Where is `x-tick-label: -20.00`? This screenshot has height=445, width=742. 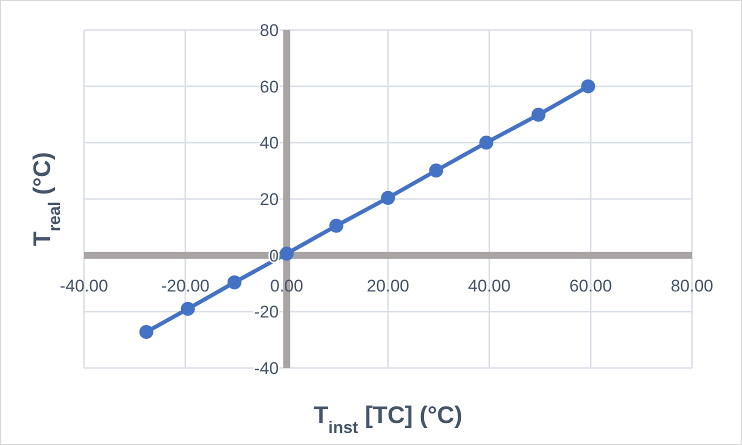
x-tick-label: -20.00 is located at coordinates (185, 286).